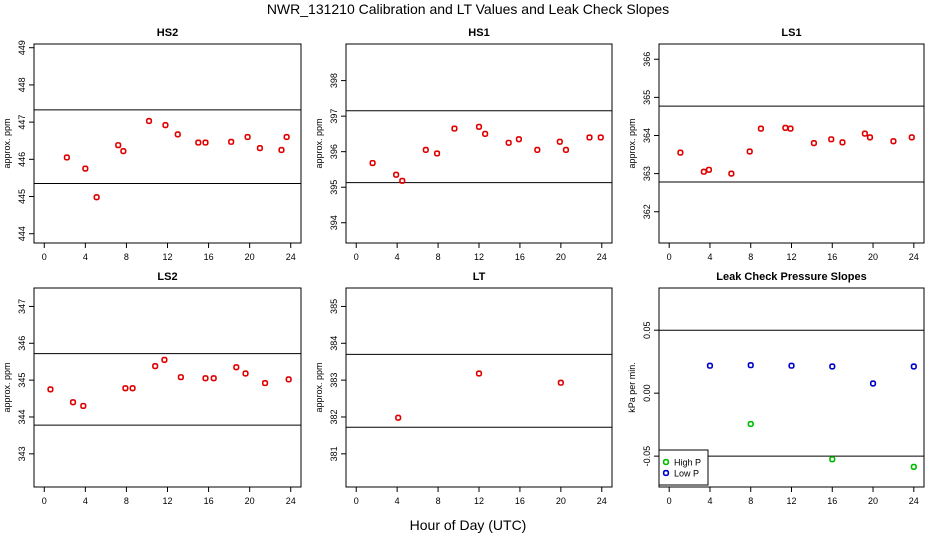 Image resolution: width=936 pixels, height=540 pixels. What do you see at coordinates (647, 97) in the screenshot?
I see `panel-3-y-tick-label: 365` at bounding box center [647, 97].